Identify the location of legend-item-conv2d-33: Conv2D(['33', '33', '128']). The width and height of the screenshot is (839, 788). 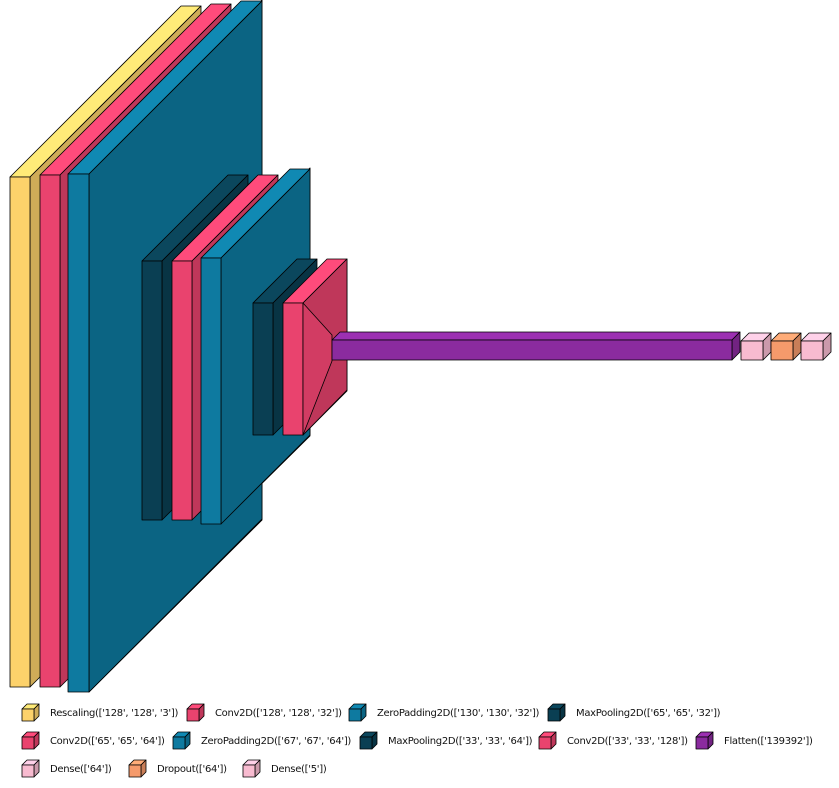
(612, 741).